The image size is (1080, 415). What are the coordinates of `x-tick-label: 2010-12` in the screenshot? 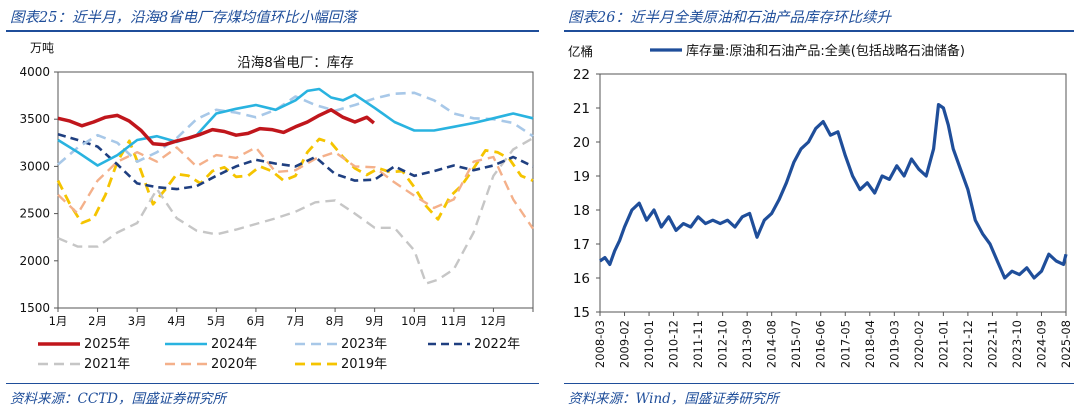 It's located at (674, 344).